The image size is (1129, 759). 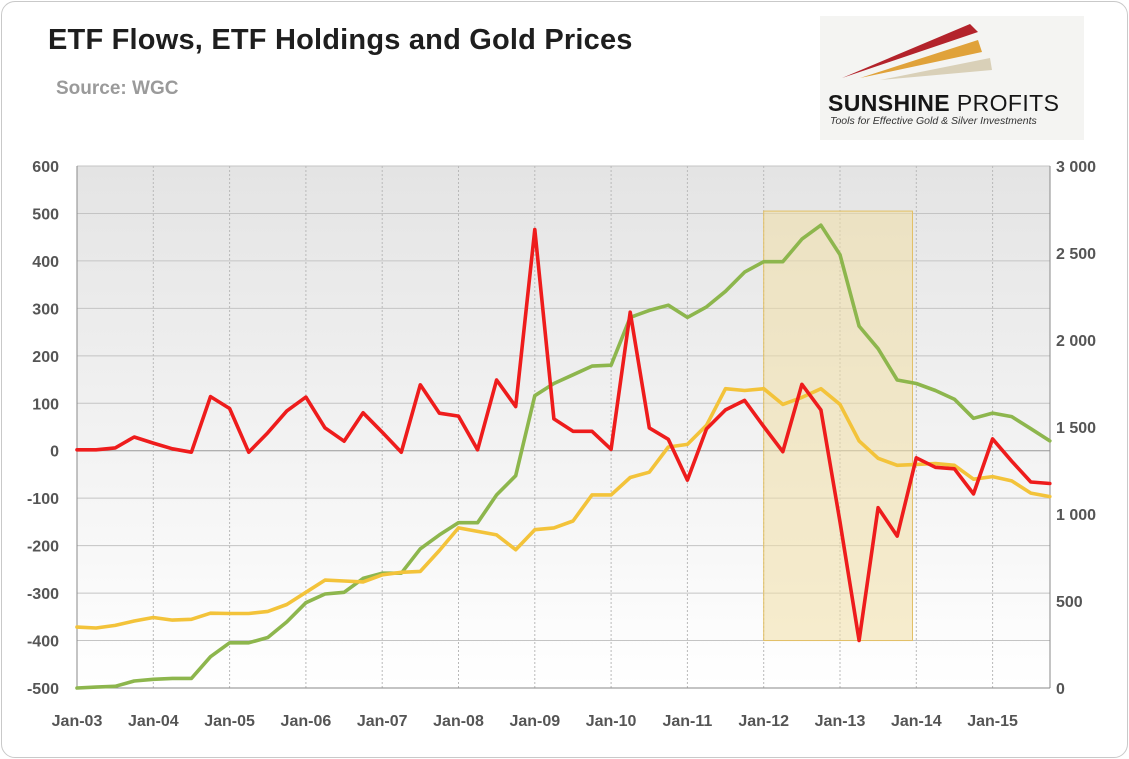 I want to click on x-tick-label: Jan-06, so click(x=306, y=721).